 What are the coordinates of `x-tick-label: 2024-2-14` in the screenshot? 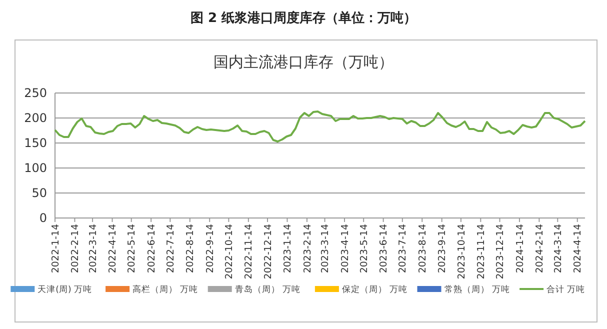 It's located at (540, 249).